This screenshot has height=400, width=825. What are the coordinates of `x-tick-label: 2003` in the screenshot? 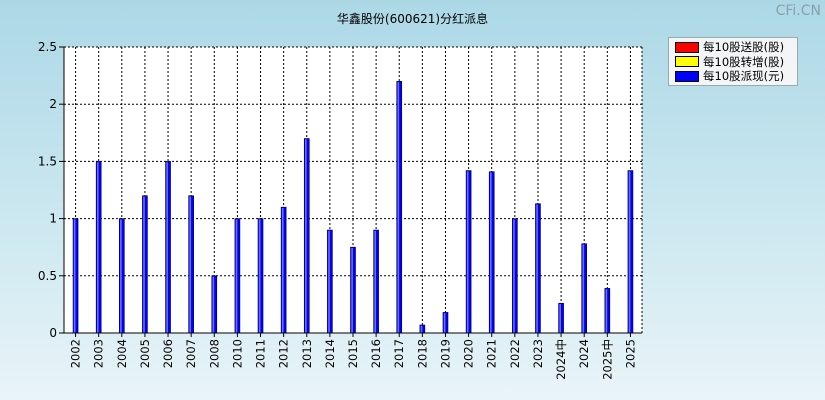 It's located at (99, 353).